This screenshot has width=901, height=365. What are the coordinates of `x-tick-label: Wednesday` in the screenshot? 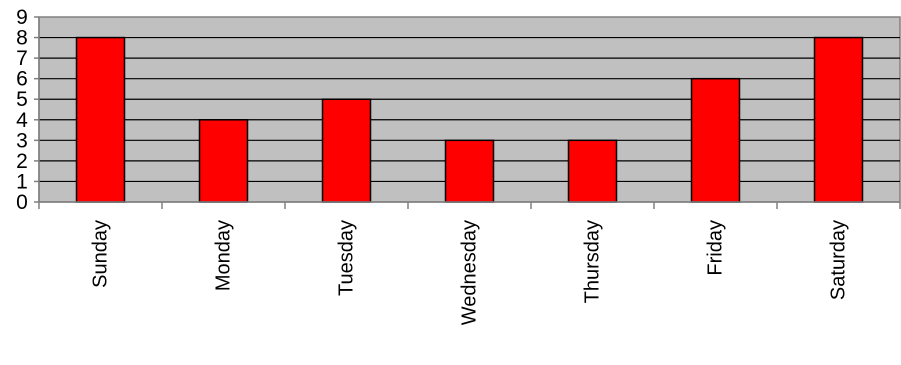 It's located at (470, 272).